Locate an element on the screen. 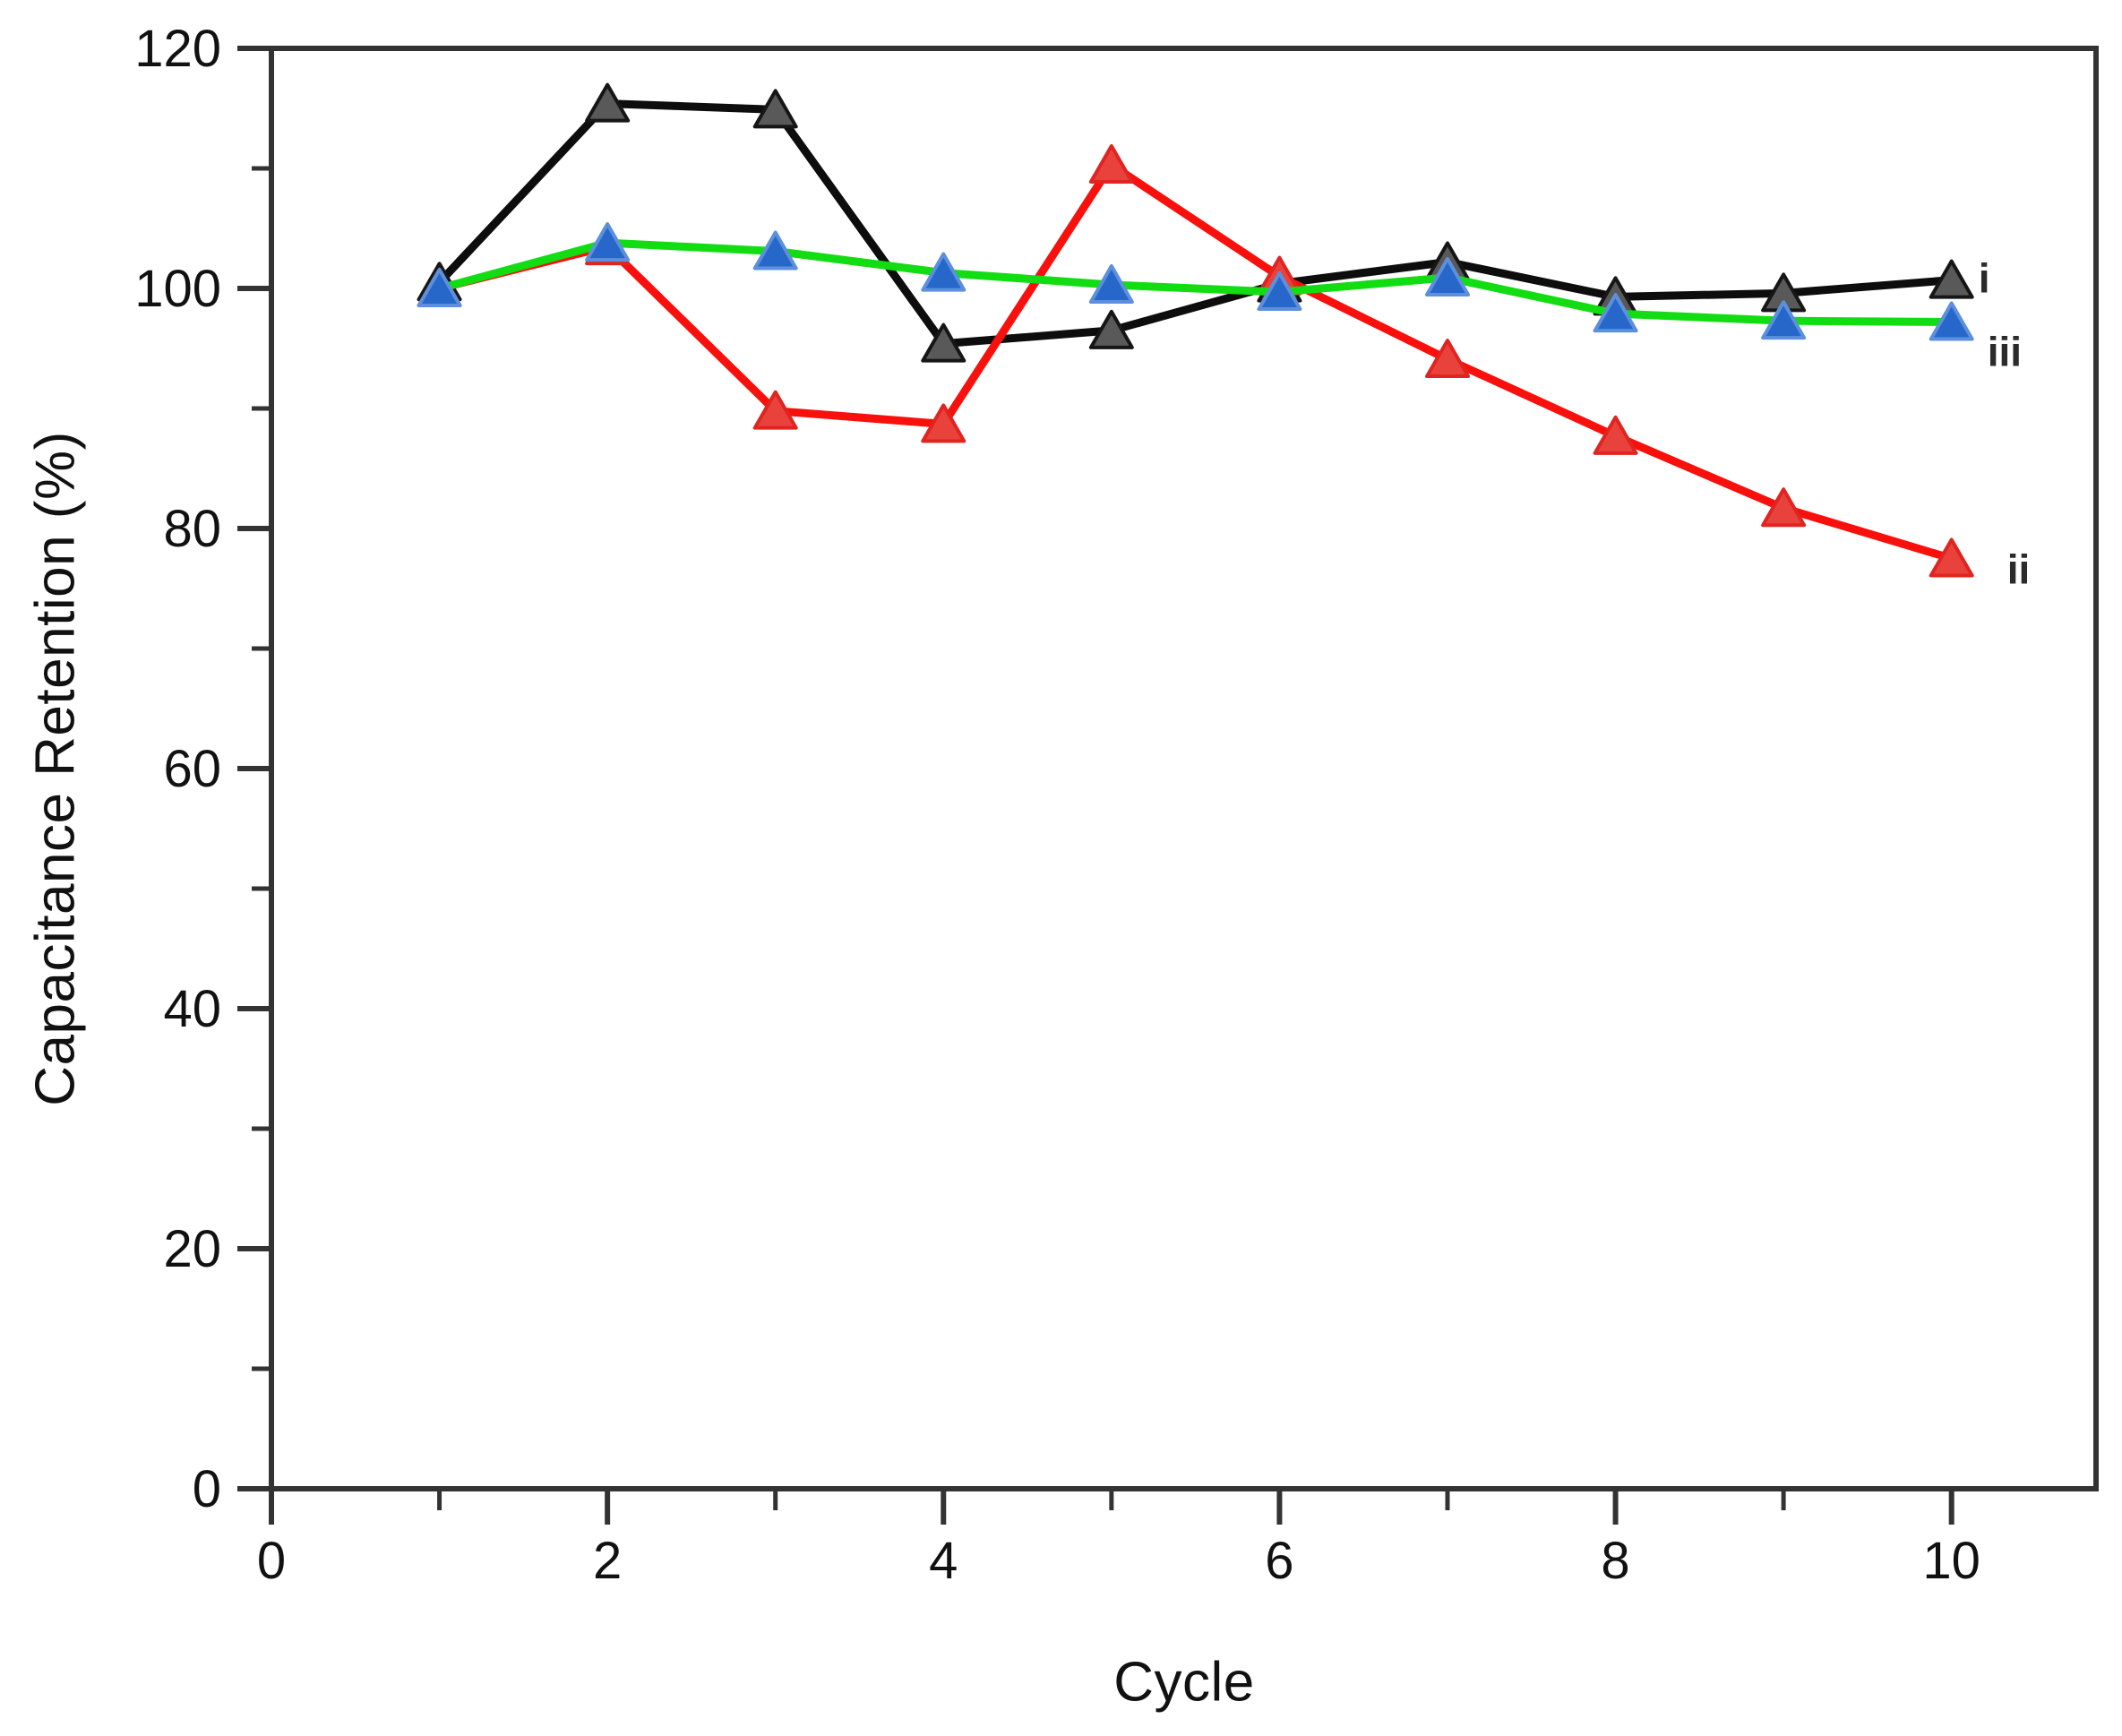  x-tick-label: 0 is located at coordinates (271, 1561).